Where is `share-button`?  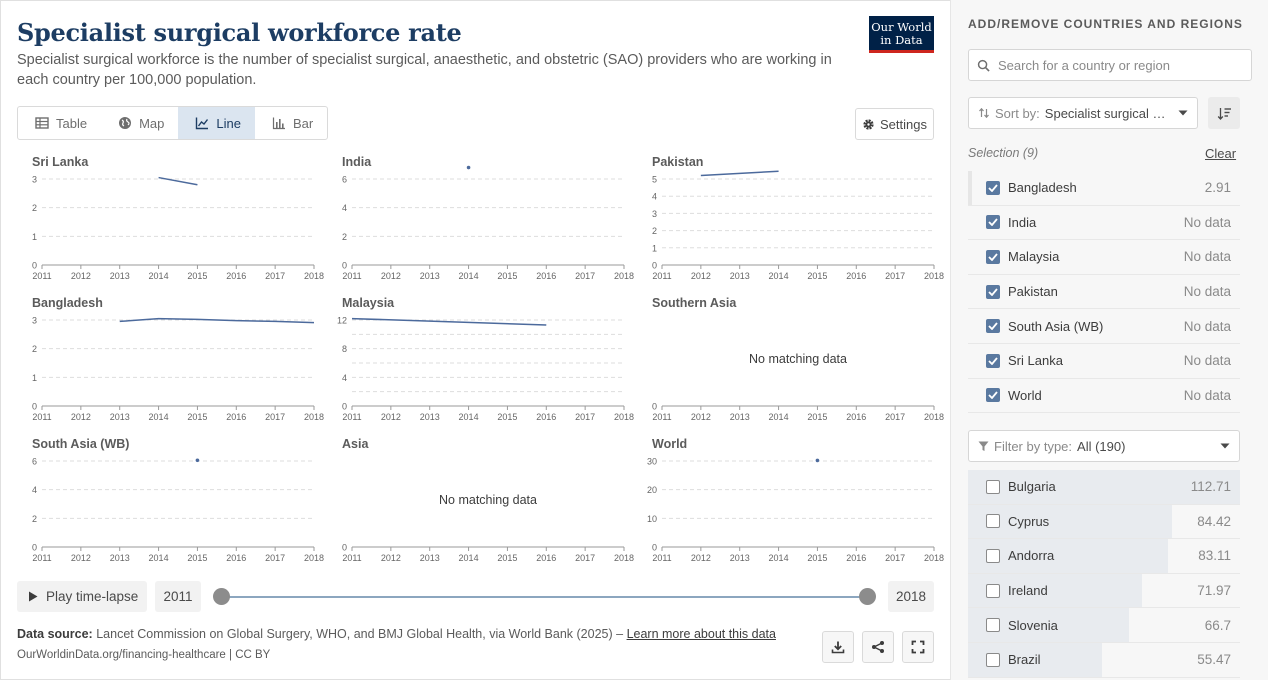
share-button is located at coordinates (878, 647).